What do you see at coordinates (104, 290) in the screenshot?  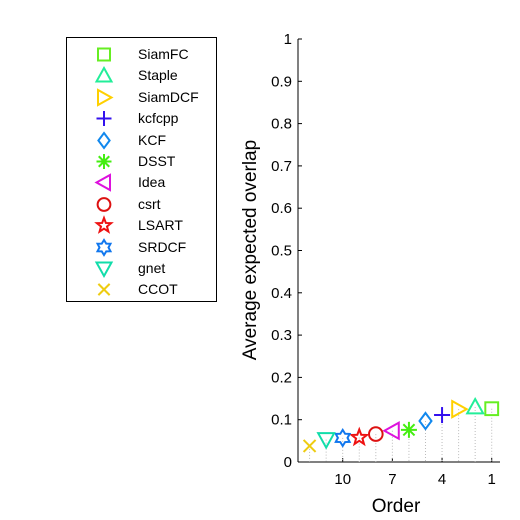 I see `legend-marker-ccot` at bounding box center [104, 290].